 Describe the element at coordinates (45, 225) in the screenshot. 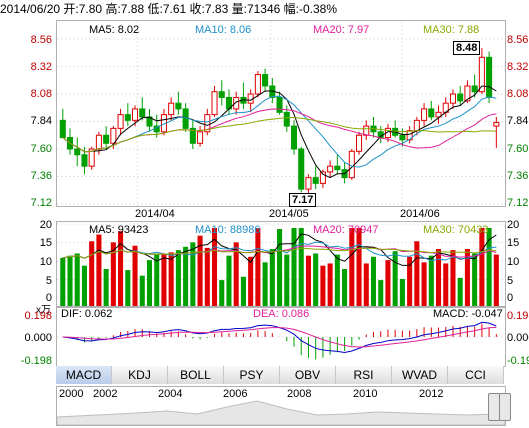

I see `vol-tick-left-0: 20` at that location.